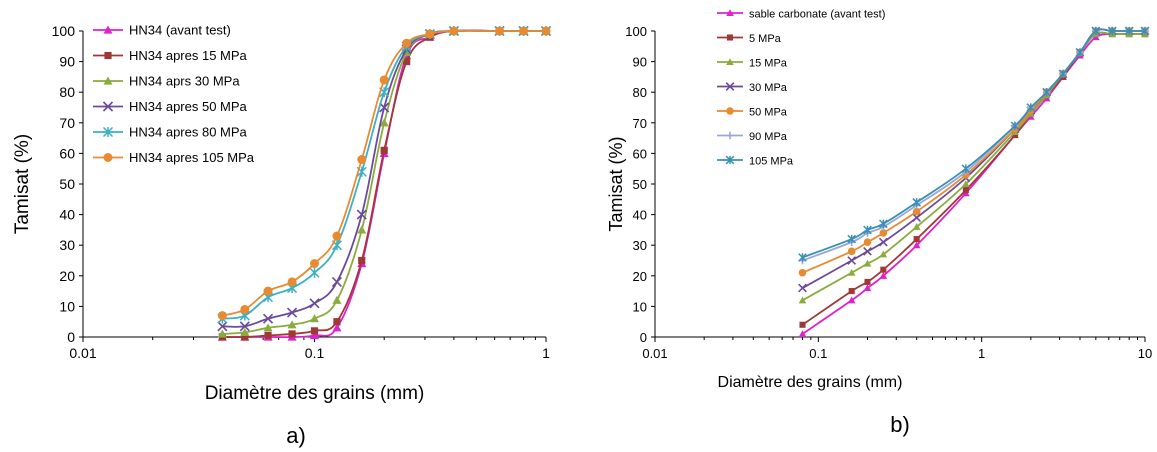  I want to click on y-tick-label: 10, so click(640, 306).